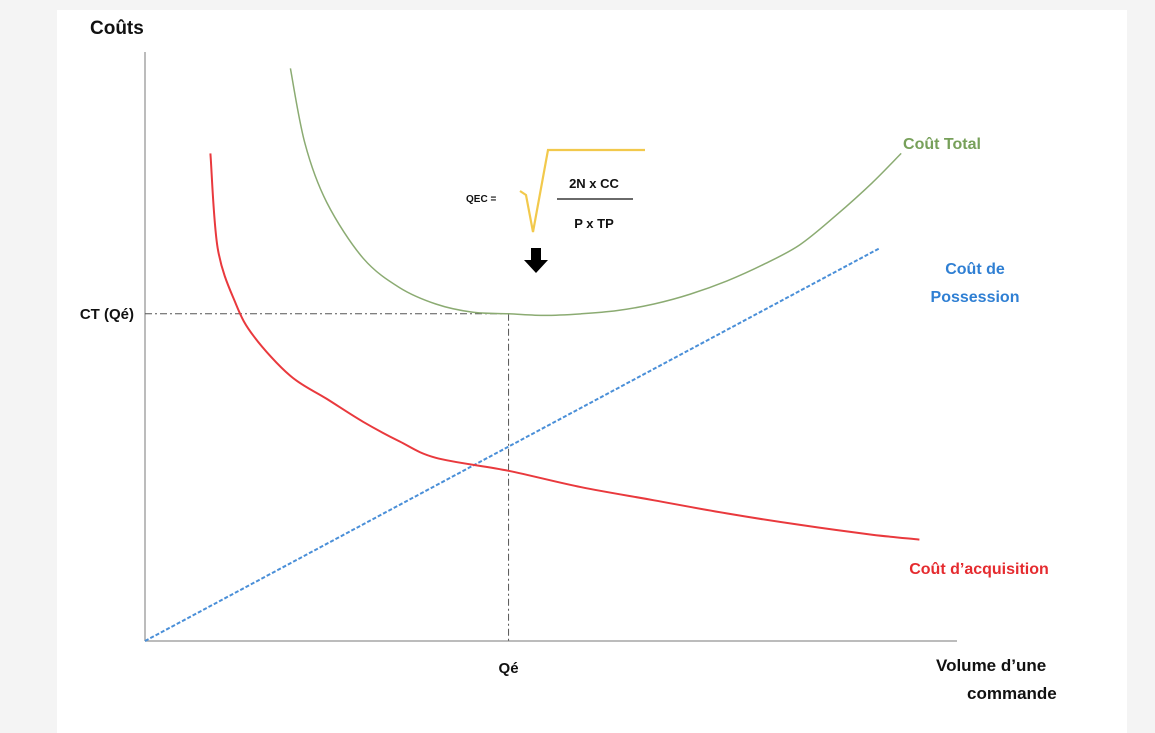 This screenshot has height=733, width=1155. Describe the element at coordinates (1012, 693) in the screenshot. I see `x-axis-label-line-2: commande` at that location.